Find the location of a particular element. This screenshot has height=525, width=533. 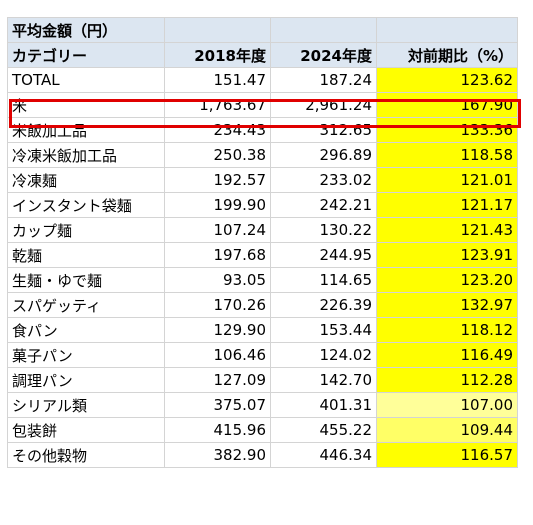

category-cell: シリアル類 is located at coordinates (86, 405).